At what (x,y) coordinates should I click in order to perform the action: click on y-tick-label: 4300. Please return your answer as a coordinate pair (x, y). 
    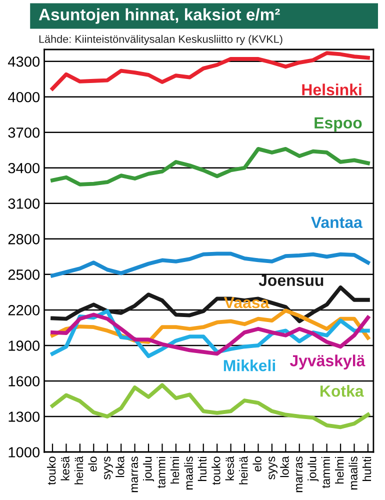
    Looking at the image, I should click on (24, 61).